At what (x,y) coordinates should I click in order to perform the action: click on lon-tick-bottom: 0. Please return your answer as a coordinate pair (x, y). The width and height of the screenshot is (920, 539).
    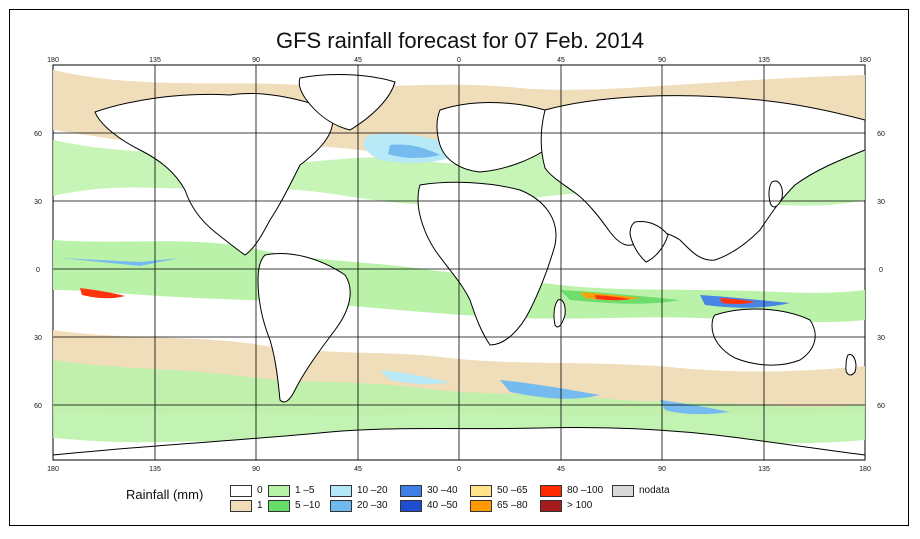
    Looking at the image, I should click on (459, 469).